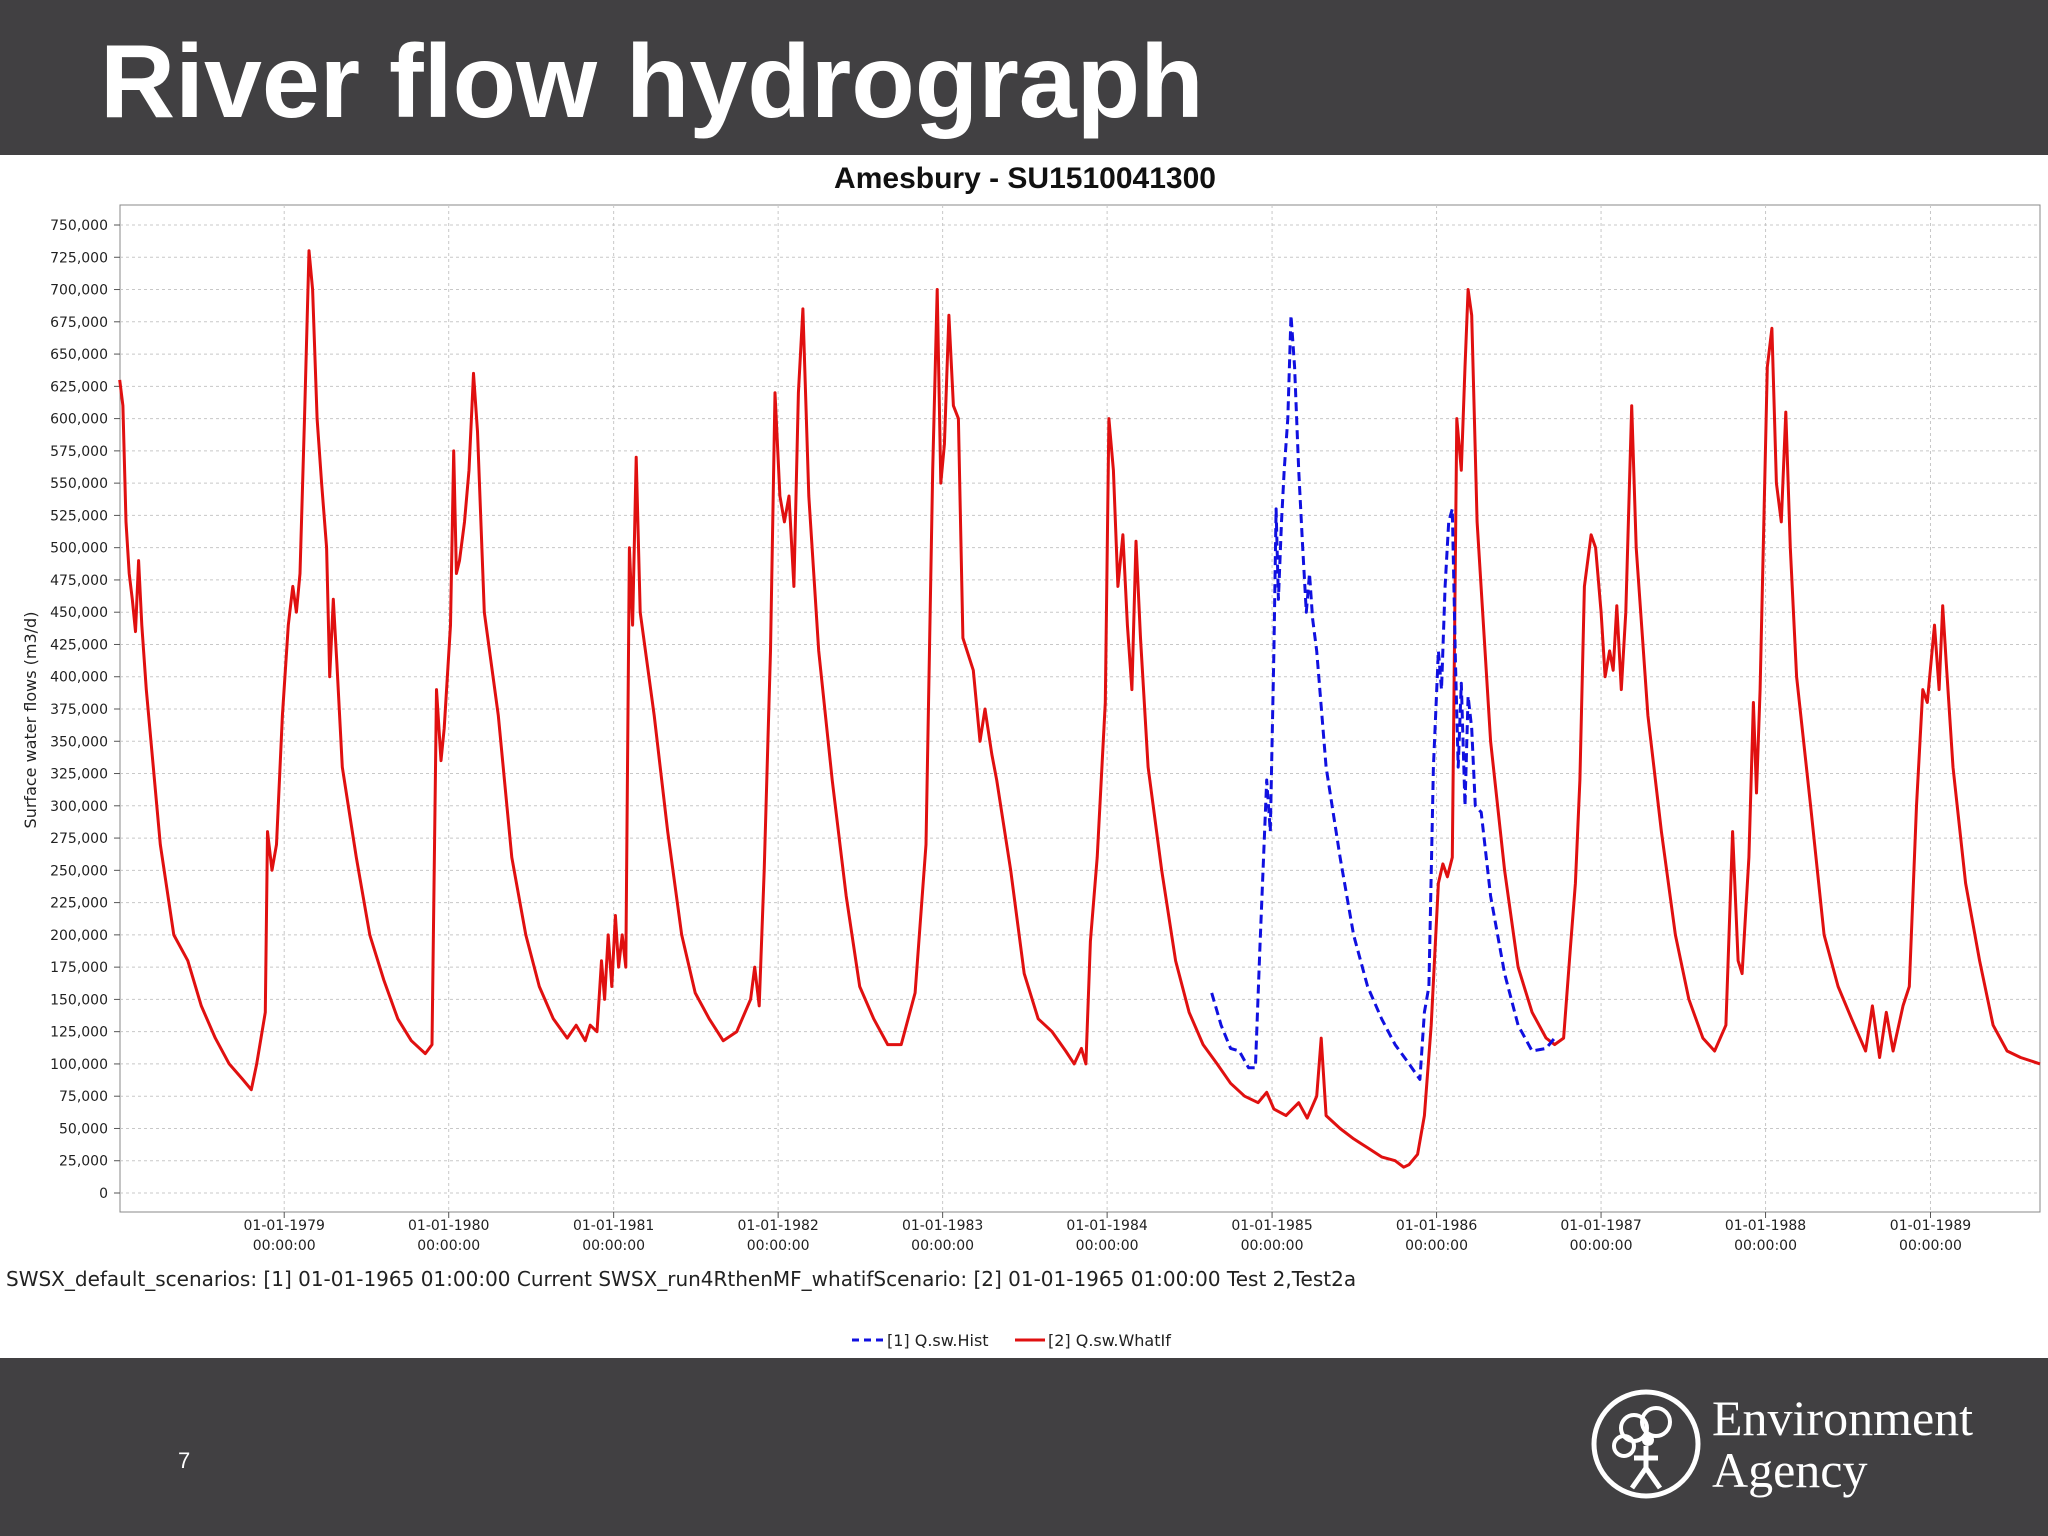 The width and height of the screenshot is (2048, 1536). I want to click on series-hist-line, so click(1383, 697).